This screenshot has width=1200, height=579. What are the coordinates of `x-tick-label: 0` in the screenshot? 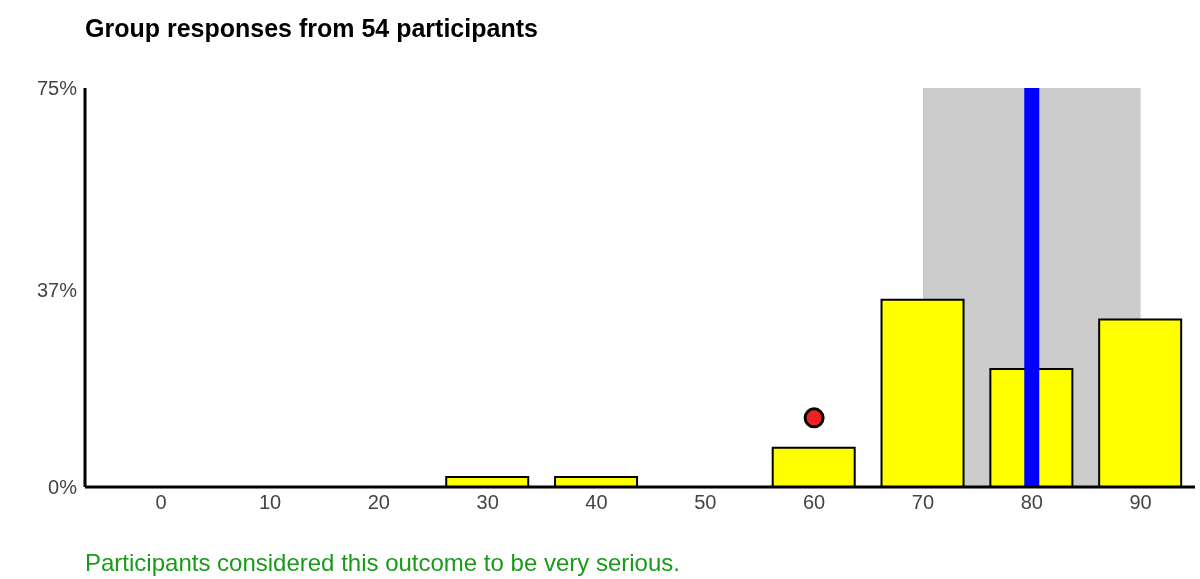 It's located at (161, 502).